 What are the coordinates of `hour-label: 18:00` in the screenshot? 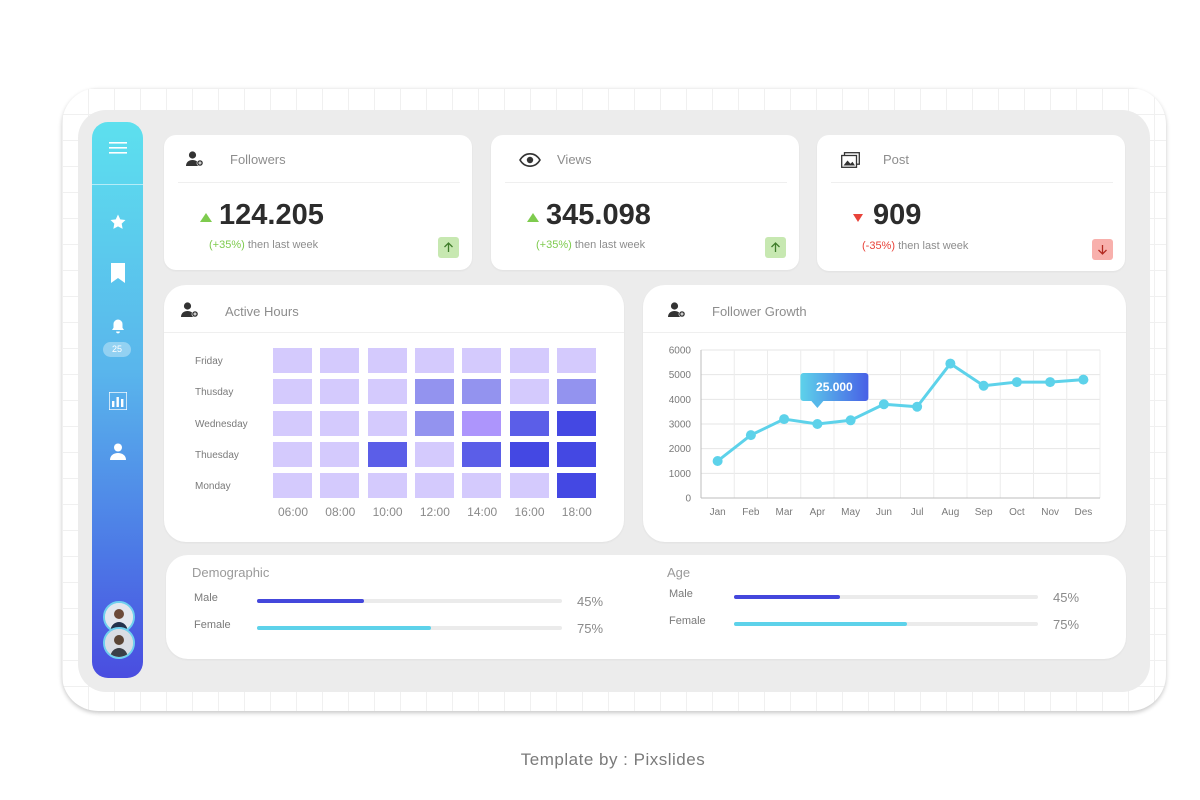 It's located at (576, 512).